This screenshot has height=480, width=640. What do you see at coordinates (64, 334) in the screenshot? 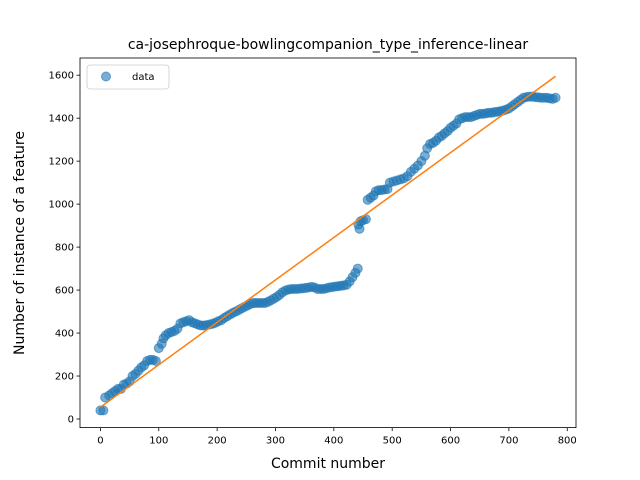
I see `y-tick-label: 400` at bounding box center [64, 334].